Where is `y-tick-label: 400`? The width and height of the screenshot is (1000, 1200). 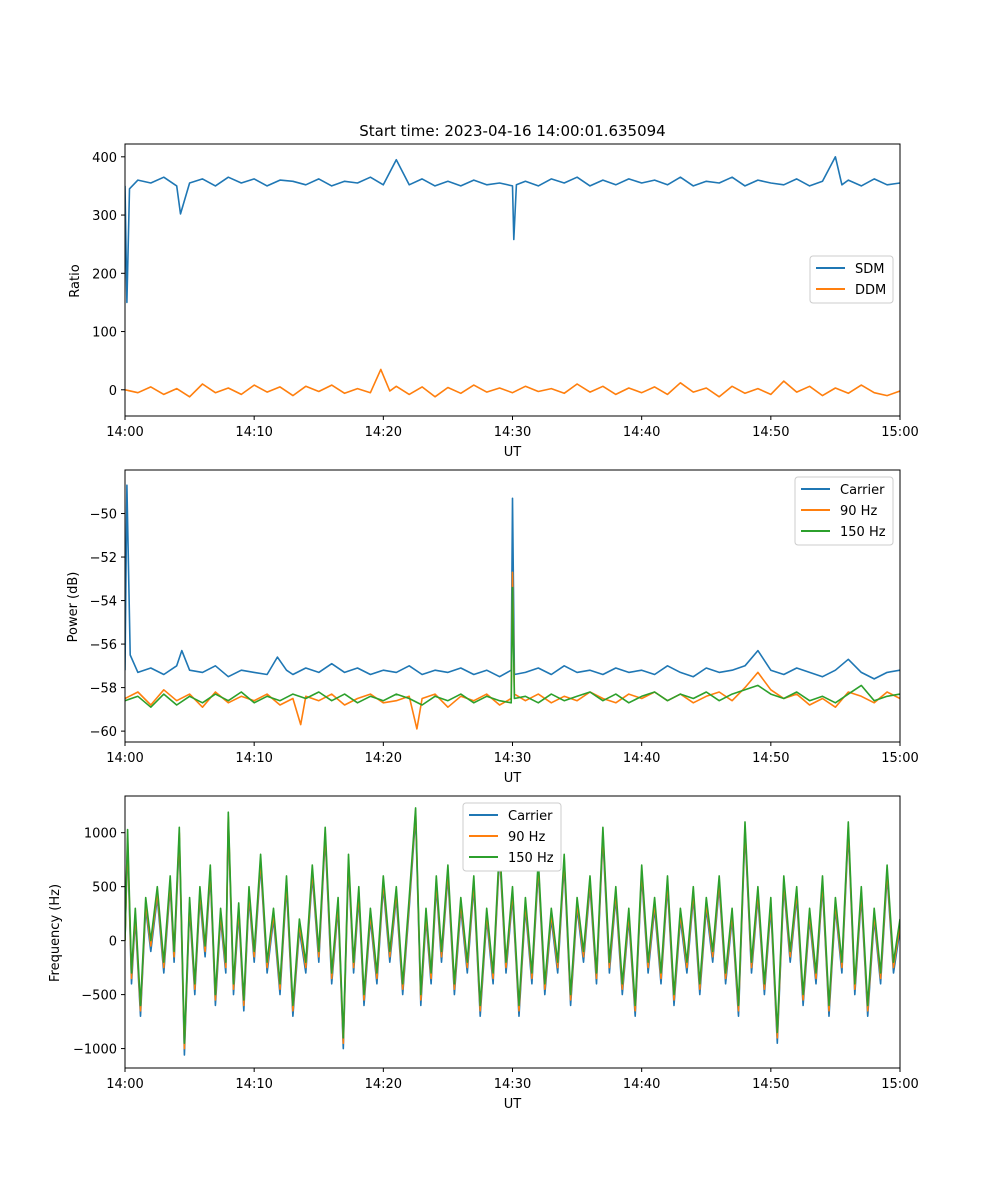 y-tick-label: 400 is located at coordinates (104, 158).